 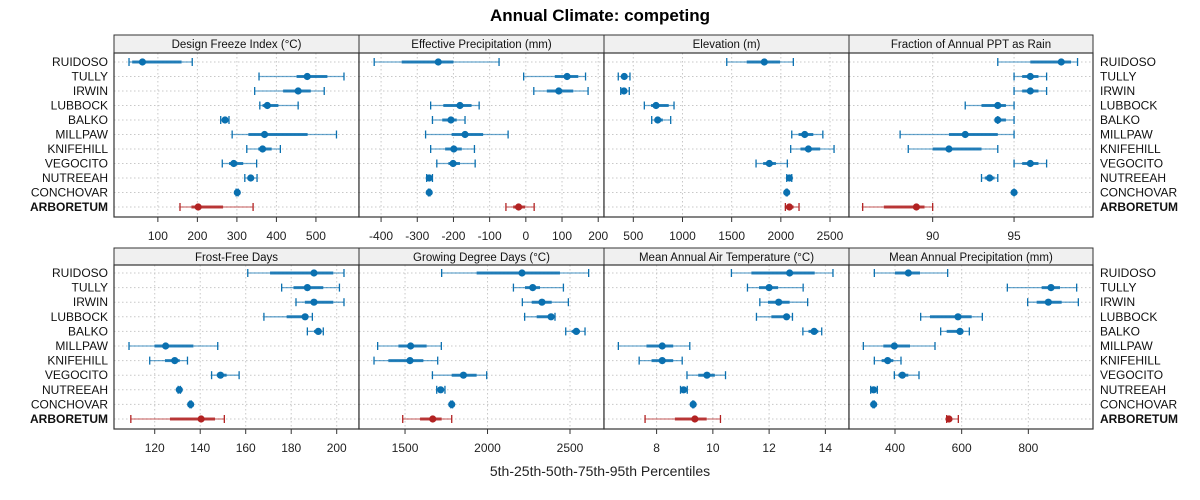 I want to click on x-tick-label: 140, so click(x=200, y=448).